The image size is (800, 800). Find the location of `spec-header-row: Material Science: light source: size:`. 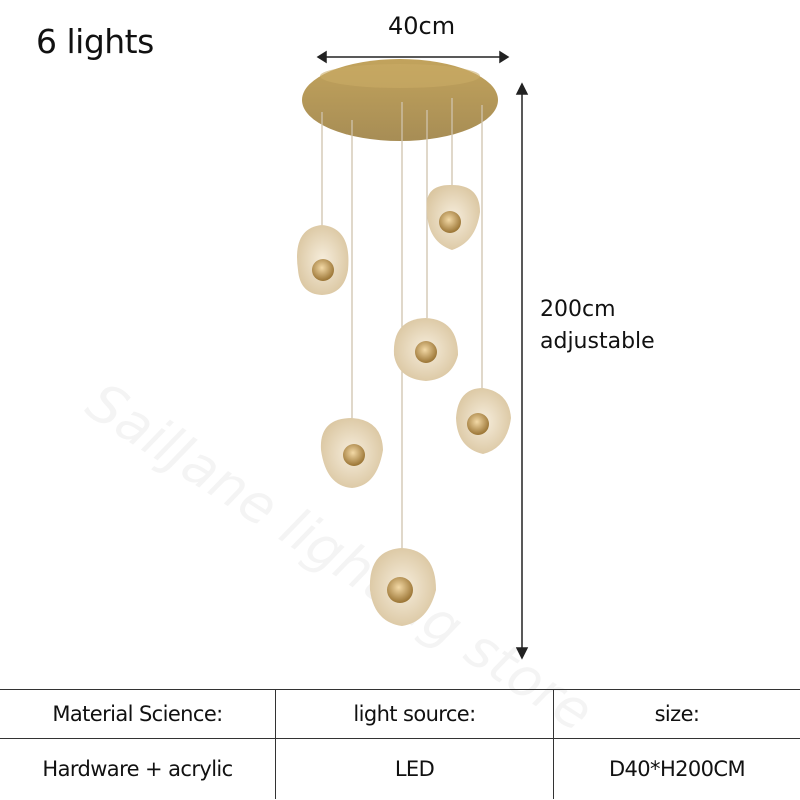

spec-header-row: Material Science: light source: size: is located at coordinates (400, 714).